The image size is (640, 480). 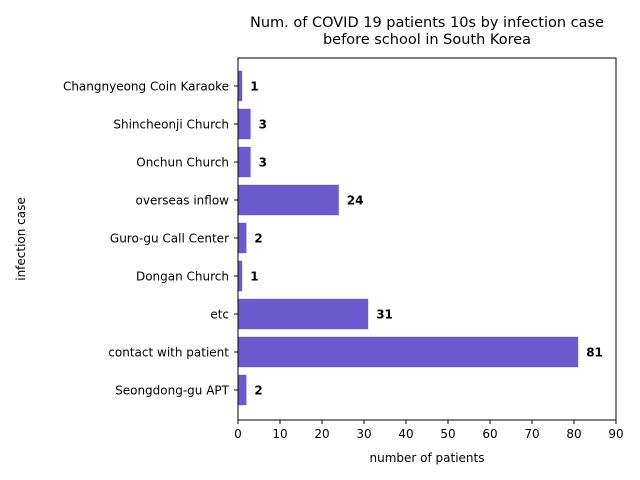 I want to click on y-tick-label: Onchun Church, so click(x=182, y=163).